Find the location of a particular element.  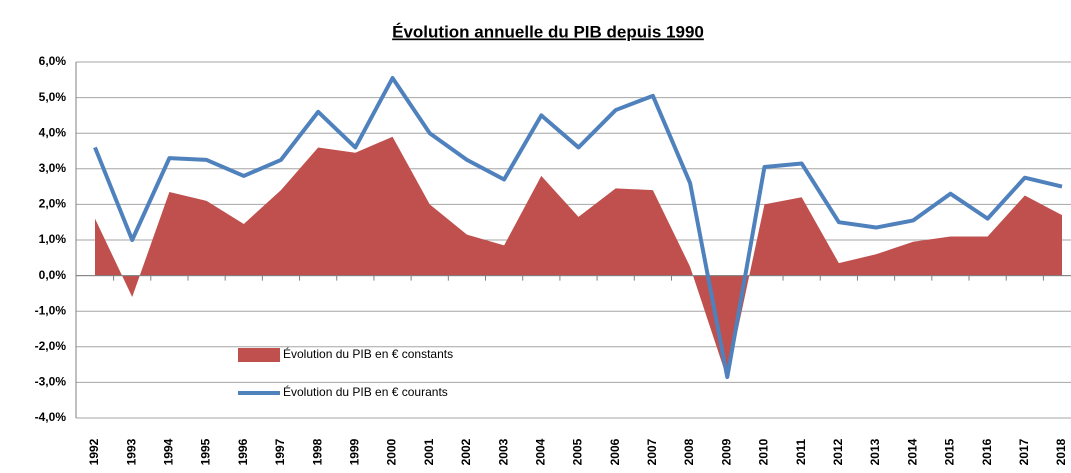

x-tick-label: 1996 is located at coordinates (243, 451).